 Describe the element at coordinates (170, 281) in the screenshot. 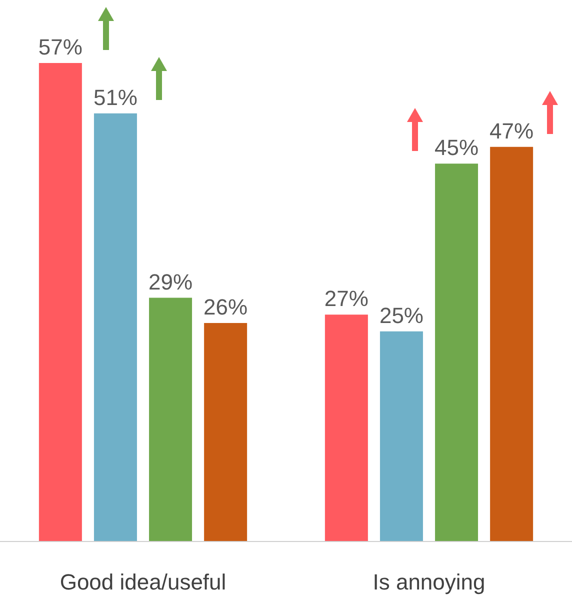

I see `data-label: 29%` at that location.